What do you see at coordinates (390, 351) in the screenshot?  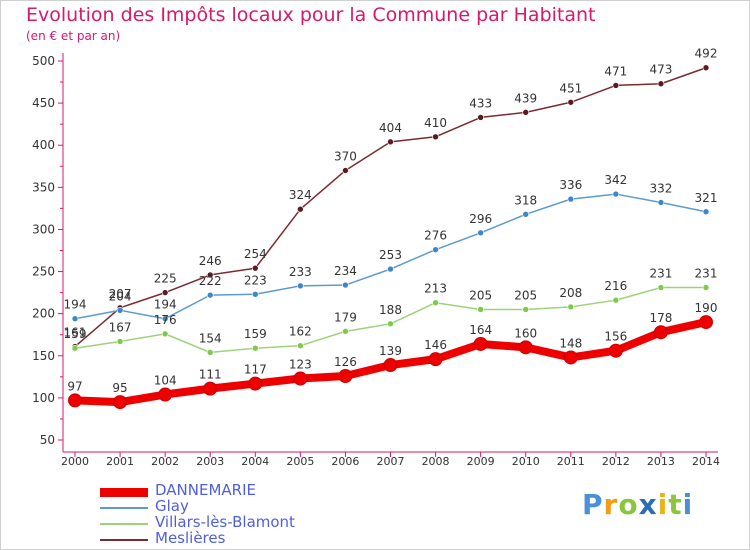 I see `data-label: 139` at bounding box center [390, 351].